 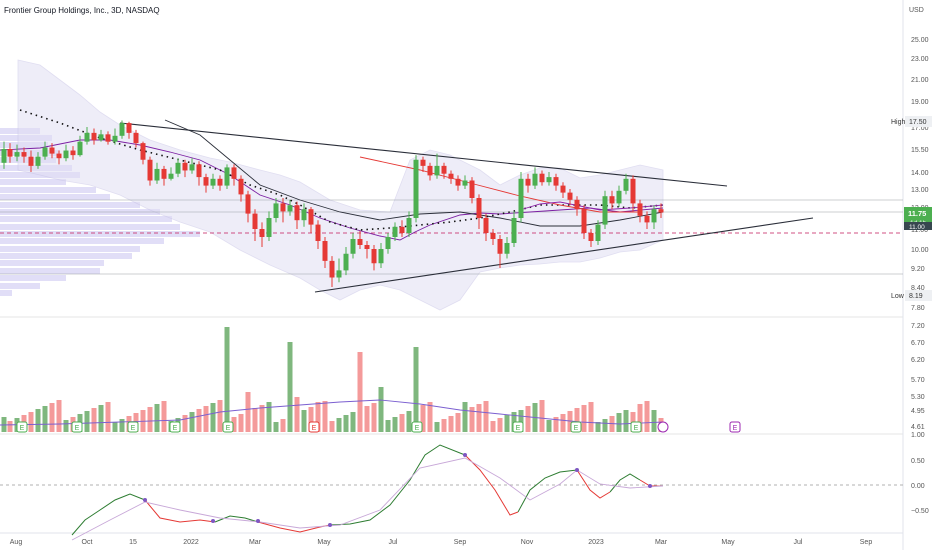 What do you see at coordinates (918, 427) in the screenshot?
I see `volume-tick-label: 4.61` at bounding box center [918, 427].